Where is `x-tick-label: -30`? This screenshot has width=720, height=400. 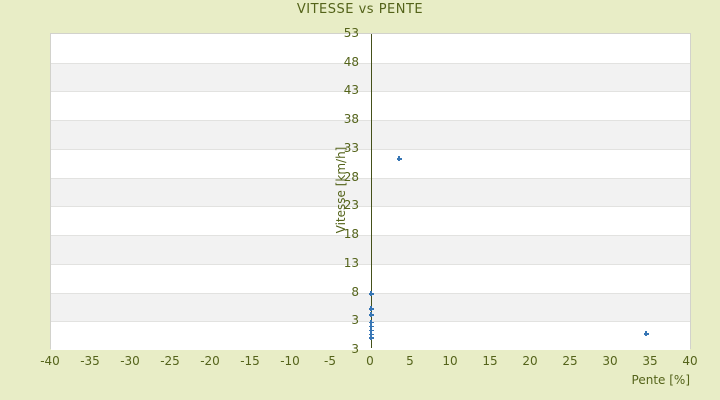 x-tick-label: -30 is located at coordinates (130, 361).